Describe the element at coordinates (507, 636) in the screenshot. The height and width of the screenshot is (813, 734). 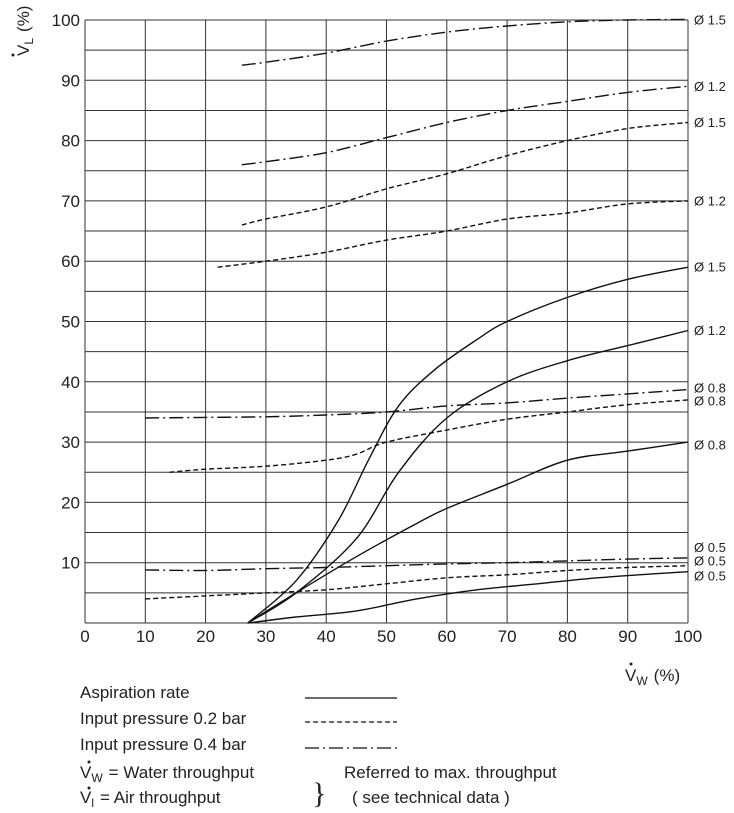
I see `x-tick-label: 70` at that location.